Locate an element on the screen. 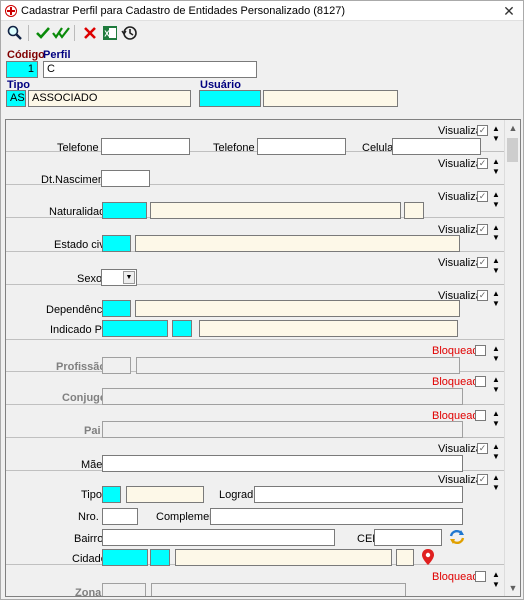 This screenshot has width=524, height=600. search-icon is located at coordinates (15, 33).